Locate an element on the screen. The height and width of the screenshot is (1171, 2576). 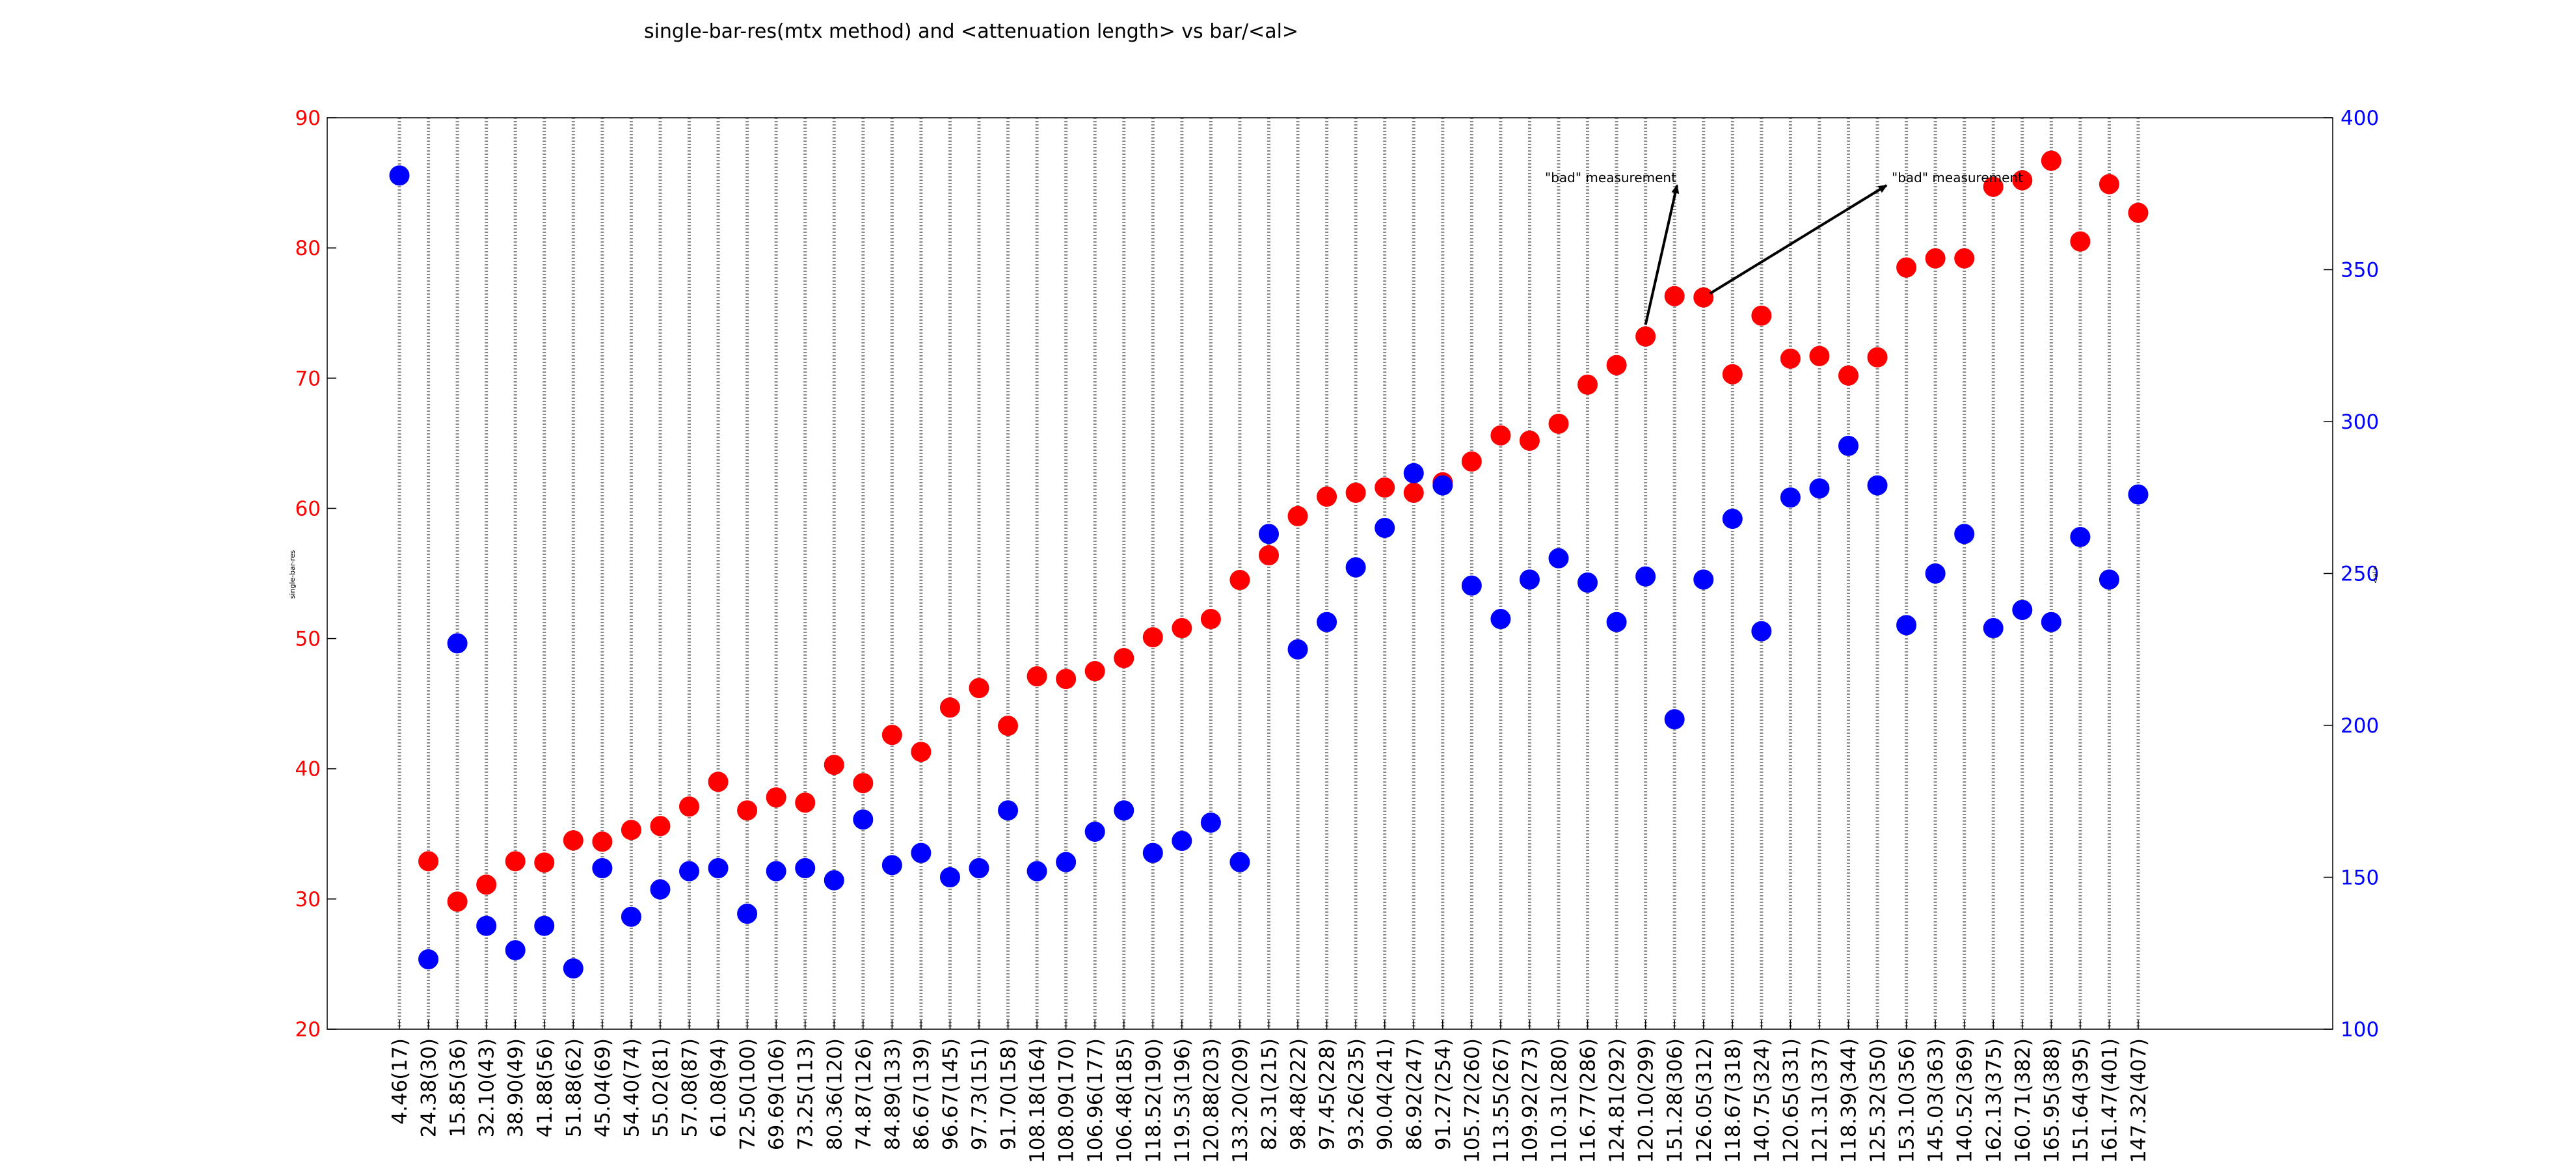
left-tick-label: 80 is located at coordinates (308, 248).